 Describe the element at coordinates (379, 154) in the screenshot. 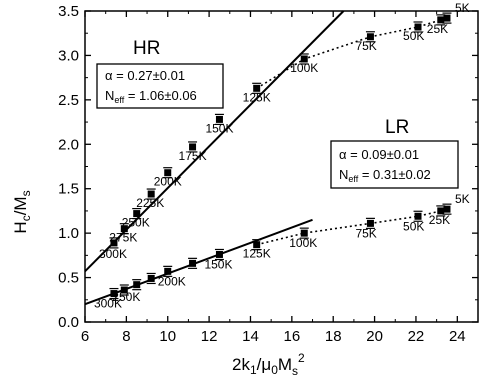

I see `lr-alpha-text: α = 0.09±0.01` at that location.